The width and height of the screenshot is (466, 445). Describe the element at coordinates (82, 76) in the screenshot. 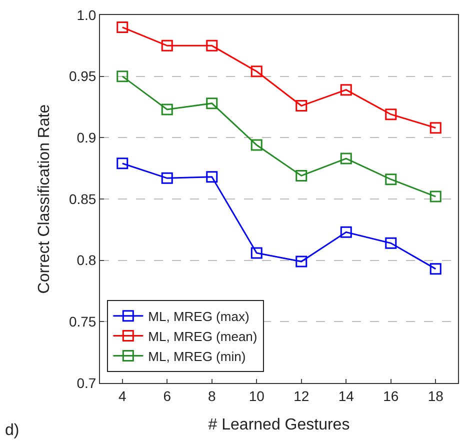

I see `y-tick-label: 0.95` at that location.